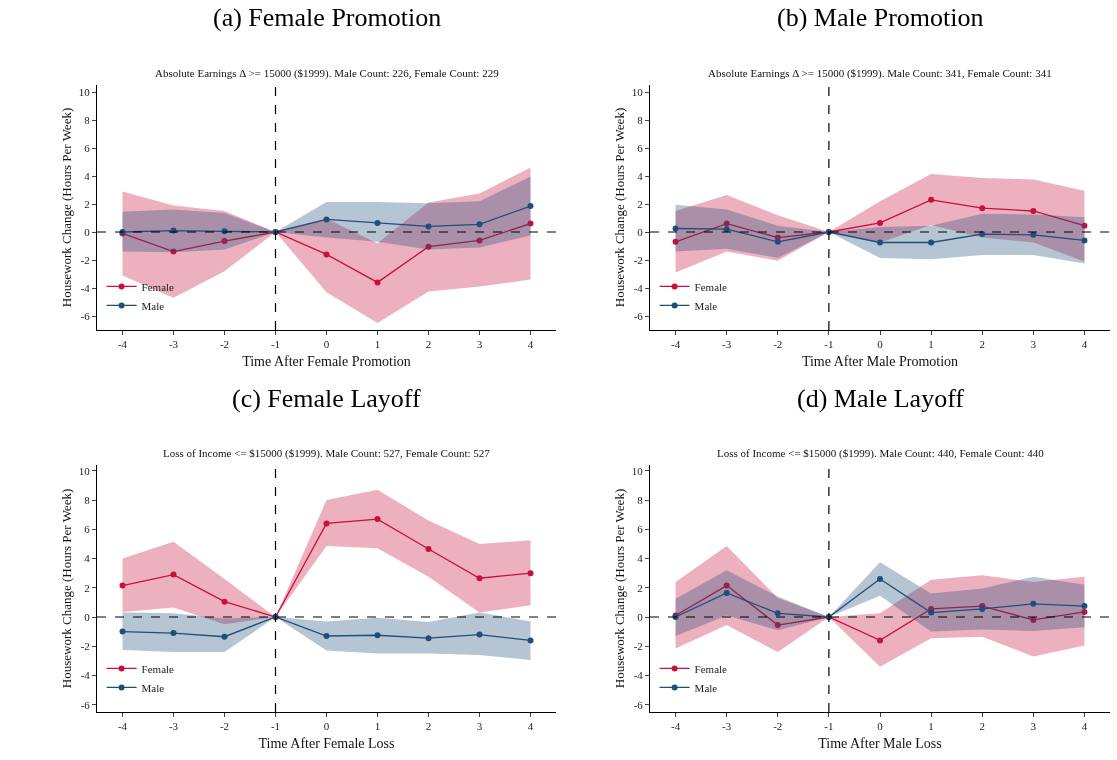  I want to click on chart-title: (b) Male Promotion, so click(880, 17).